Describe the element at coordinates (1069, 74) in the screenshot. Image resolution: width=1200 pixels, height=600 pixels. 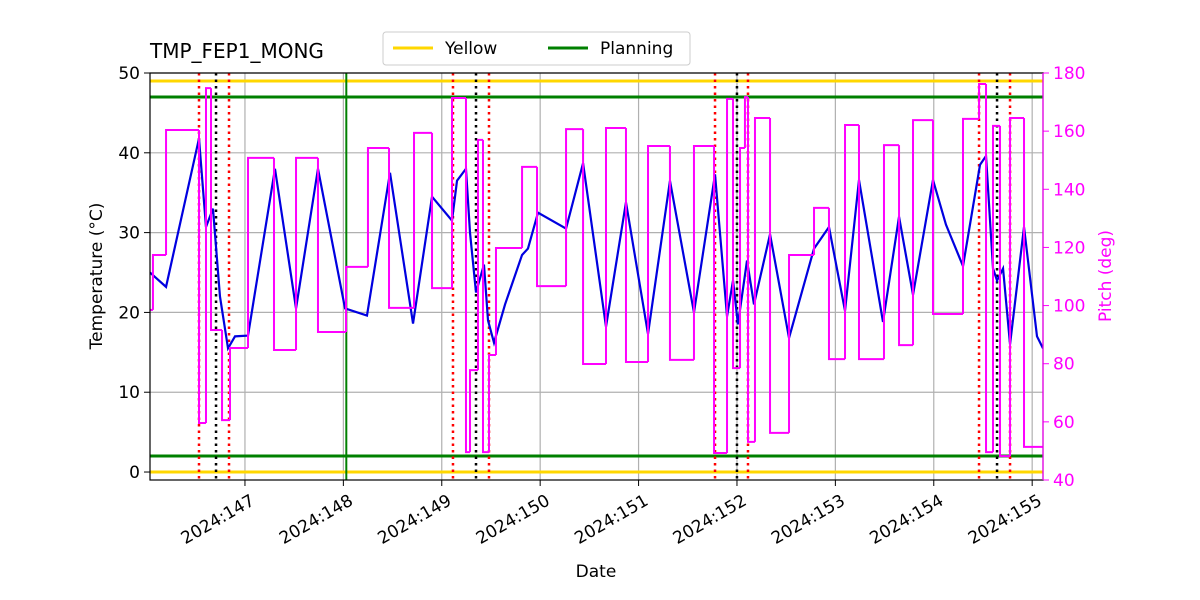
I see `y2-tick-label: 180` at that location.